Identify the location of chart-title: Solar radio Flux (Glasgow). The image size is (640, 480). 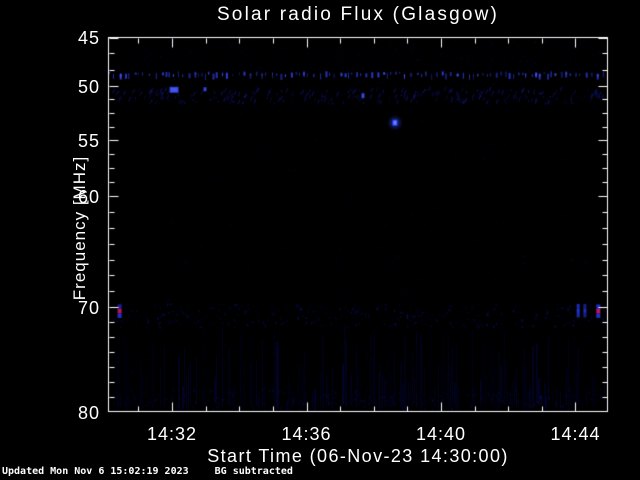
(358, 14).